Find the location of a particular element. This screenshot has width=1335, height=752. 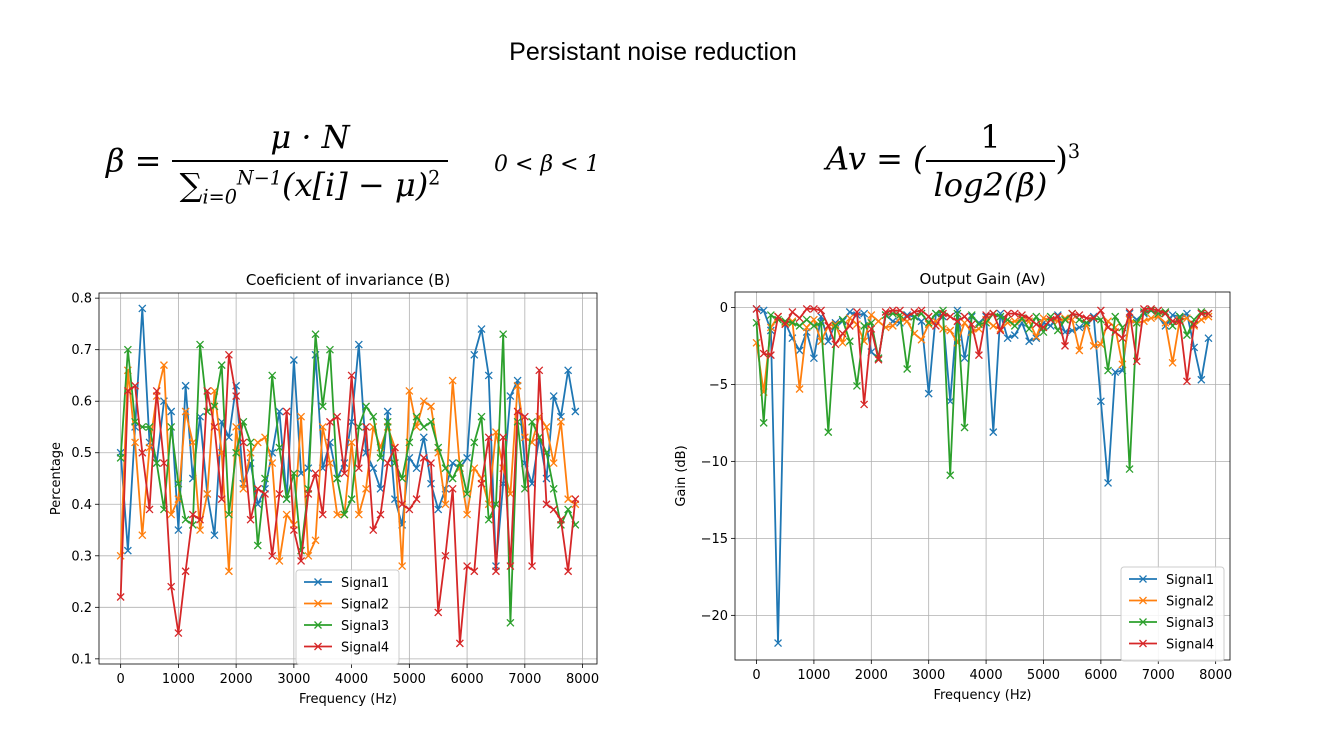

series-signal4 is located at coordinates (348, 499).